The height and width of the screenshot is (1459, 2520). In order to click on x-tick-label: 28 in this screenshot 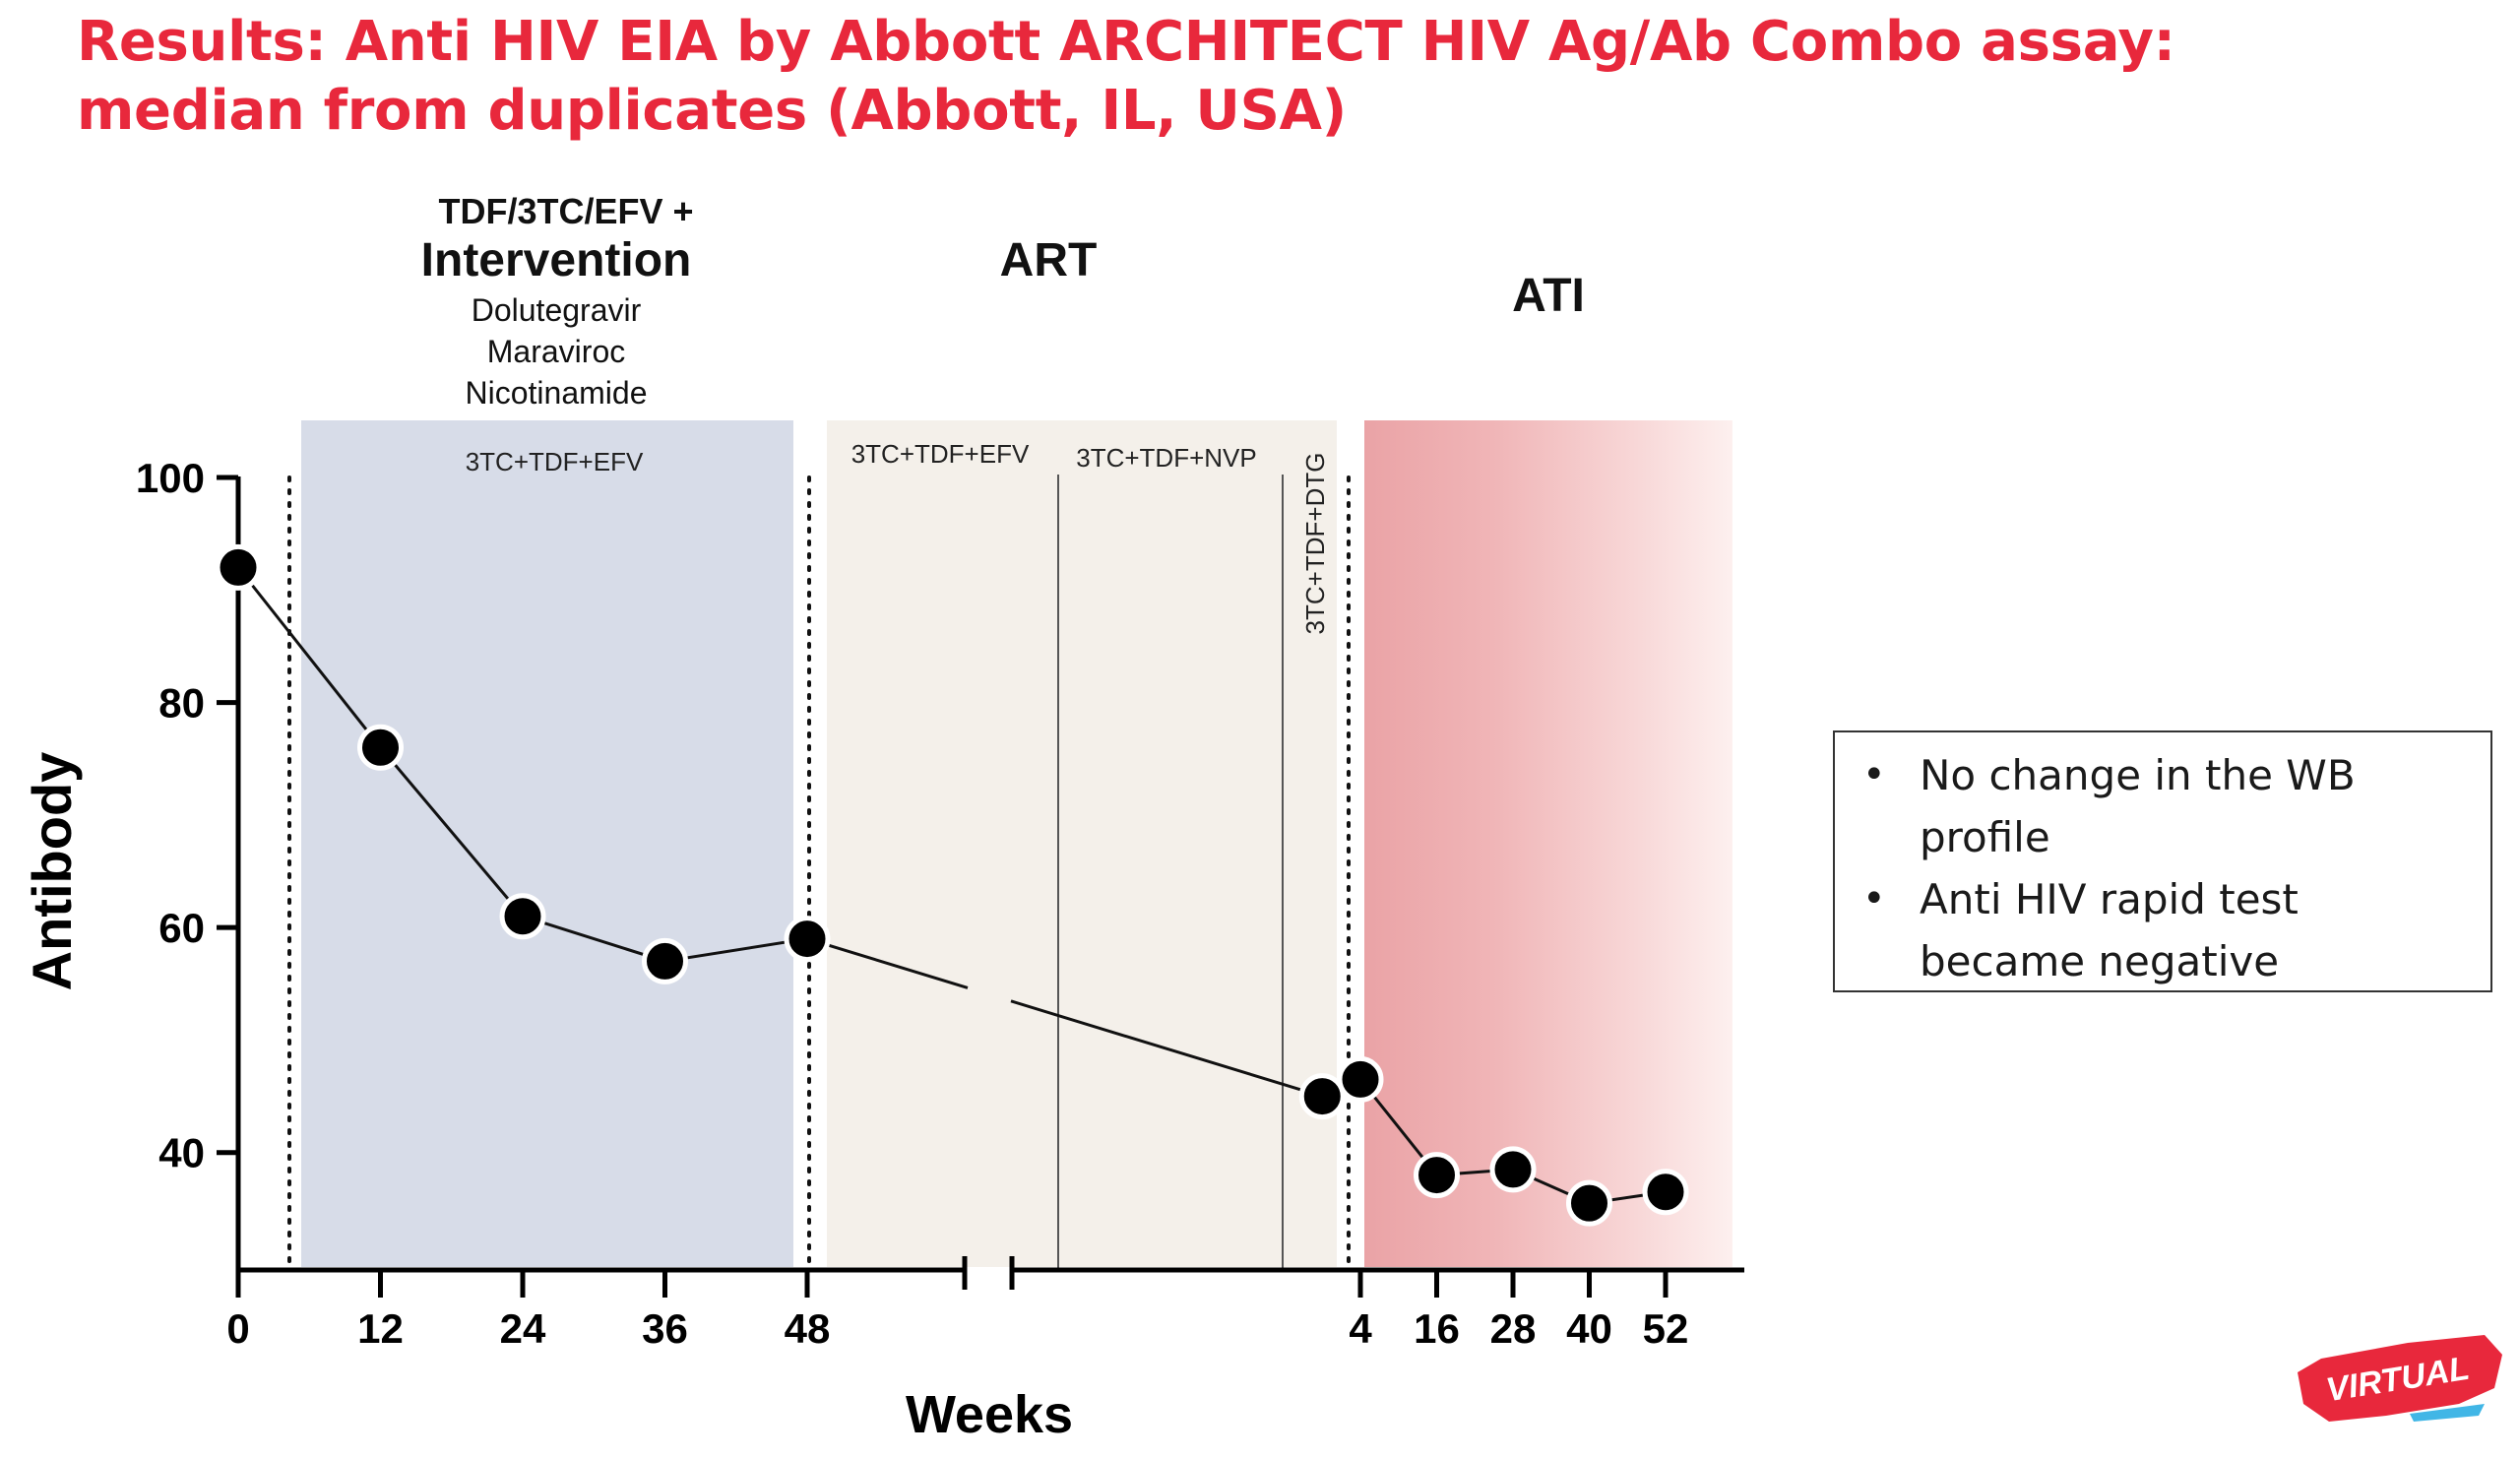, I will do `click(1513, 1328)`.